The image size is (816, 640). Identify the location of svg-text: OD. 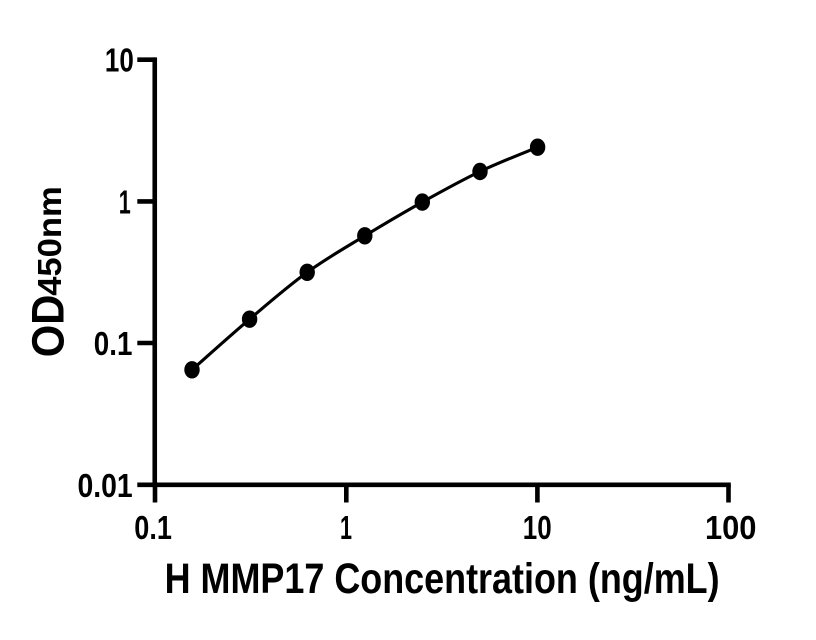
(47, 326).